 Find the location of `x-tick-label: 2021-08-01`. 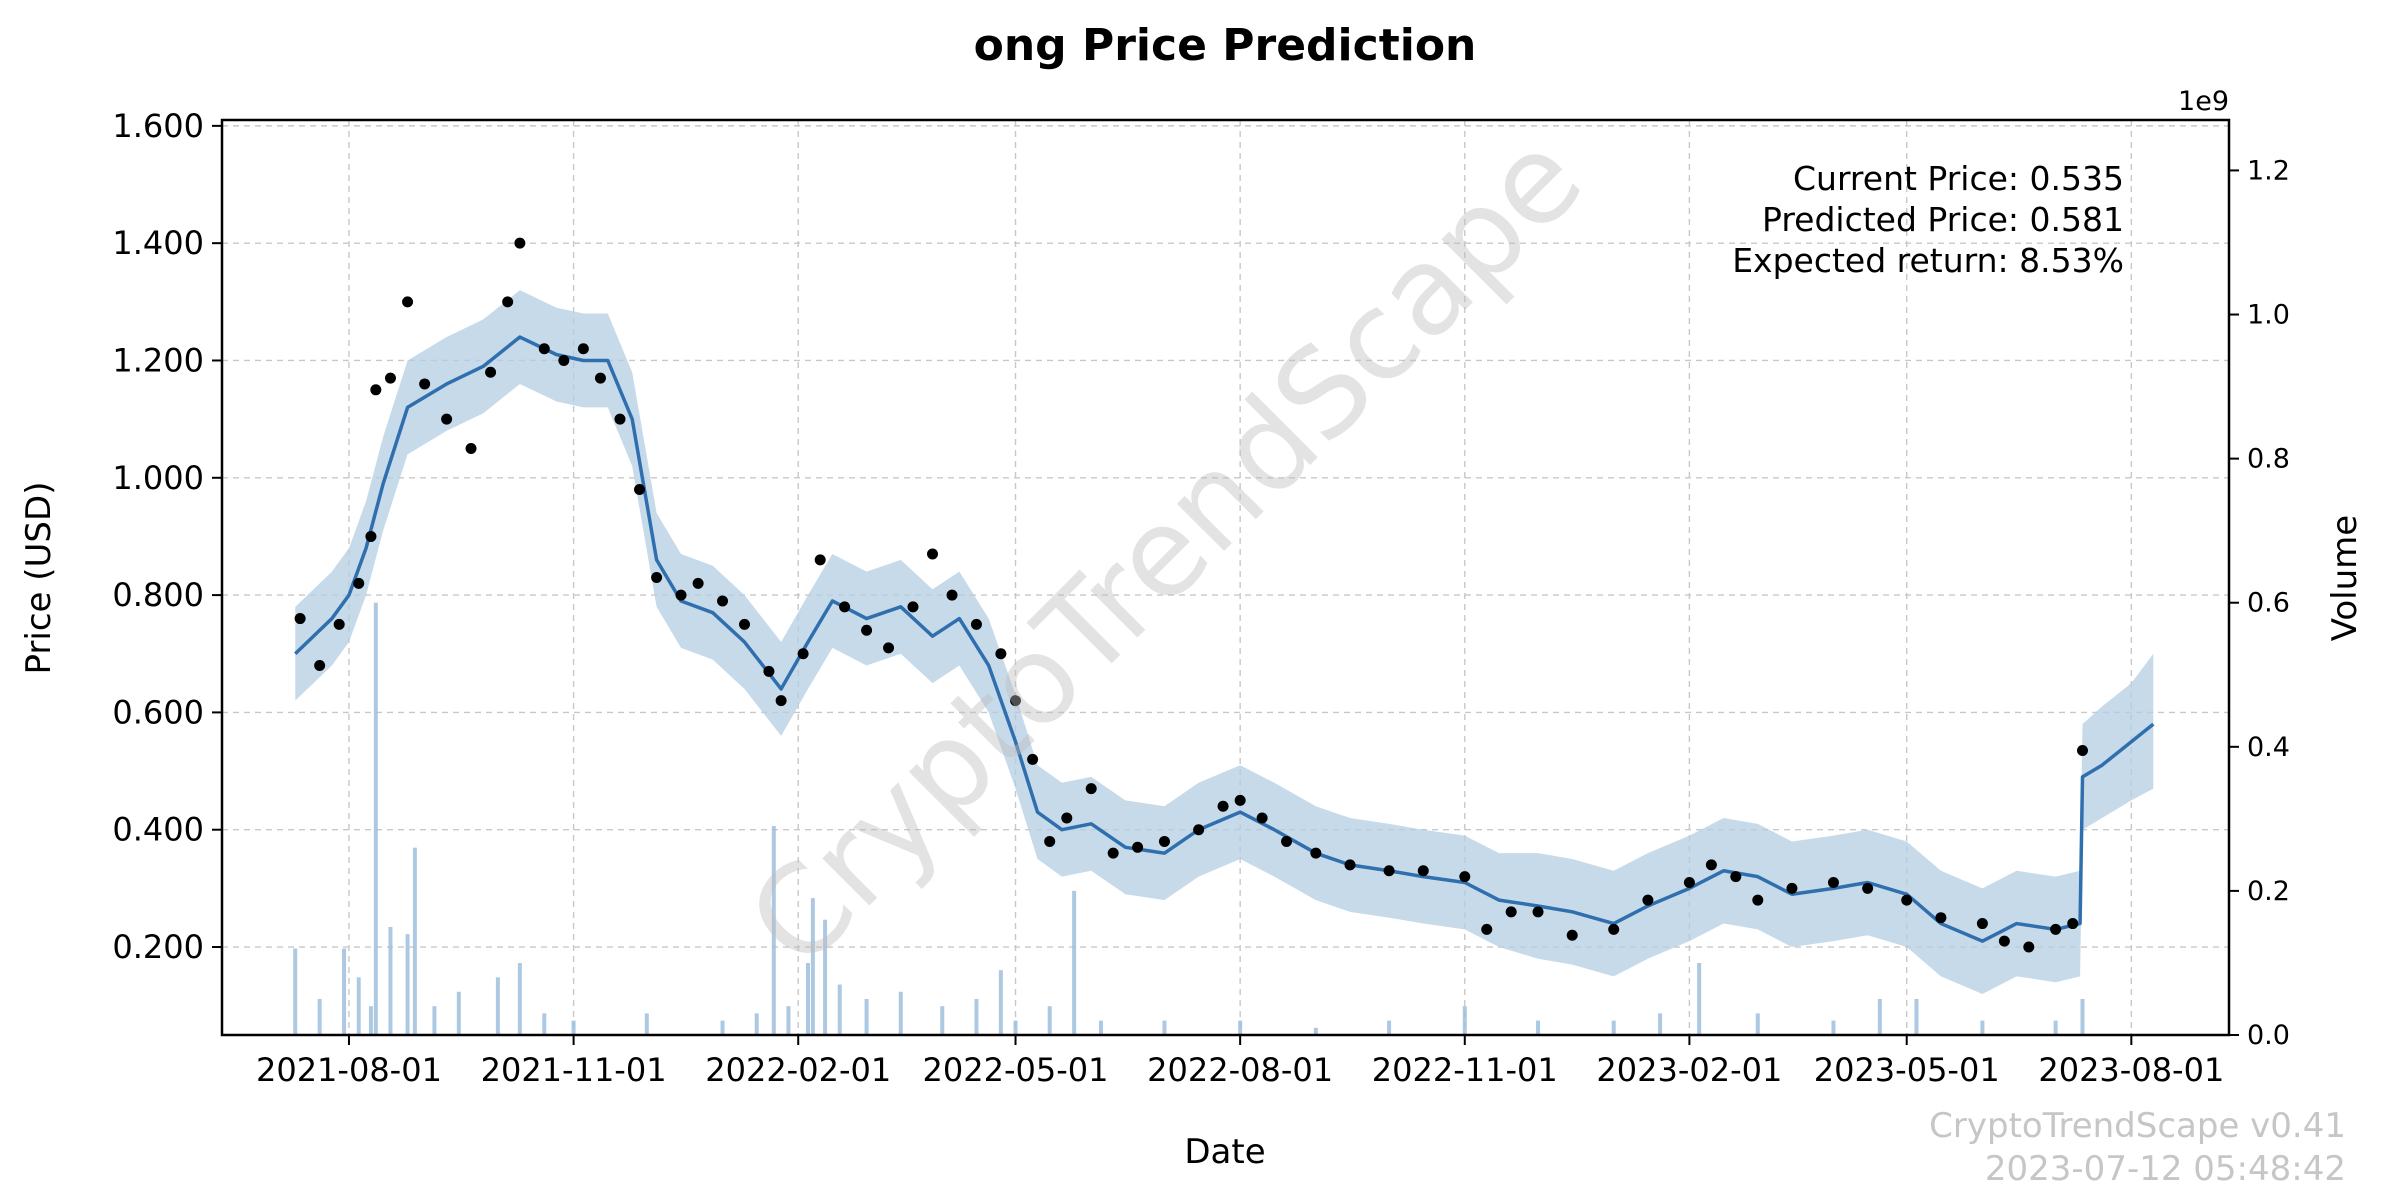

x-tick-label: 2021-08-01 is located at coordinates (349, 1070).